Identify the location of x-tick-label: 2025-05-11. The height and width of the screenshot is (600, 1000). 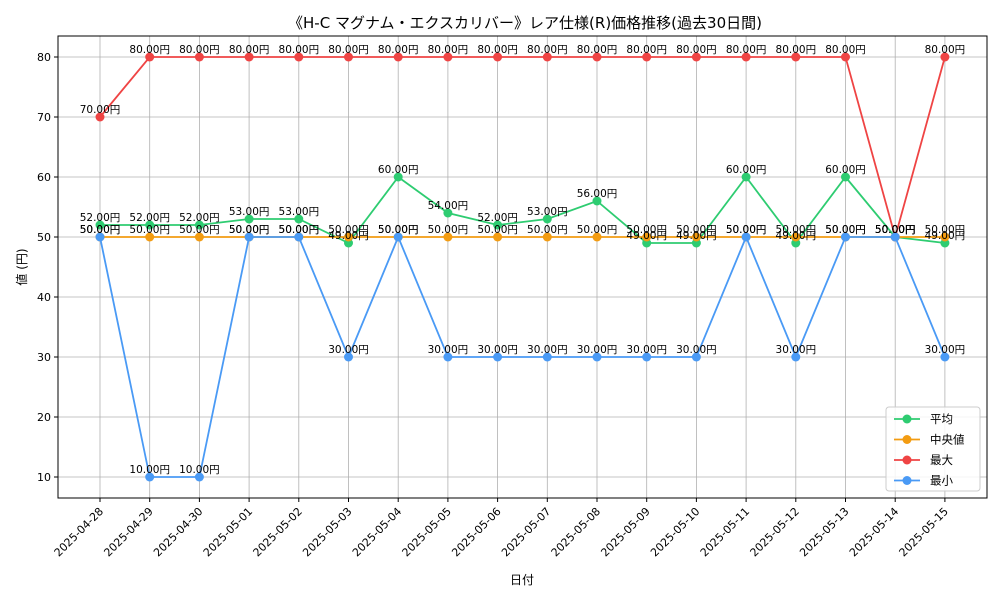
(725, 532).